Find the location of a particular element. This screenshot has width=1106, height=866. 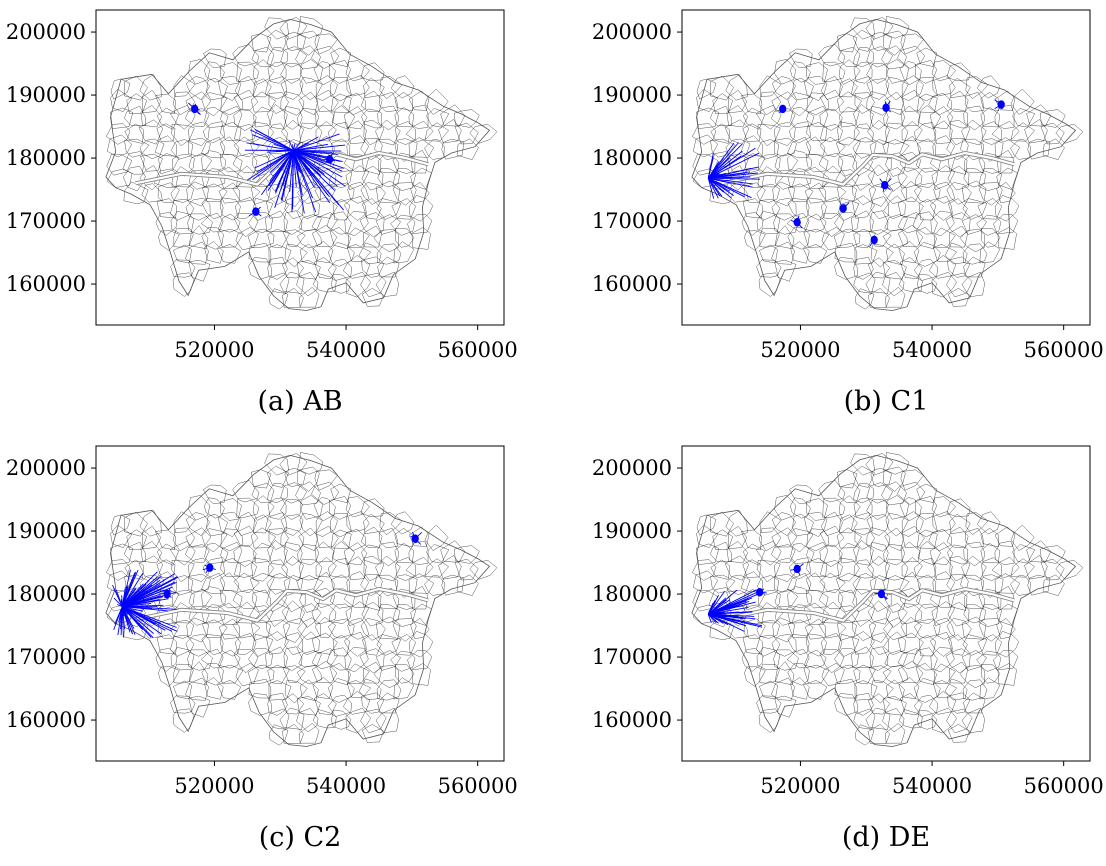

y-tick-label: 190000 is located at coordinates (46, 531).